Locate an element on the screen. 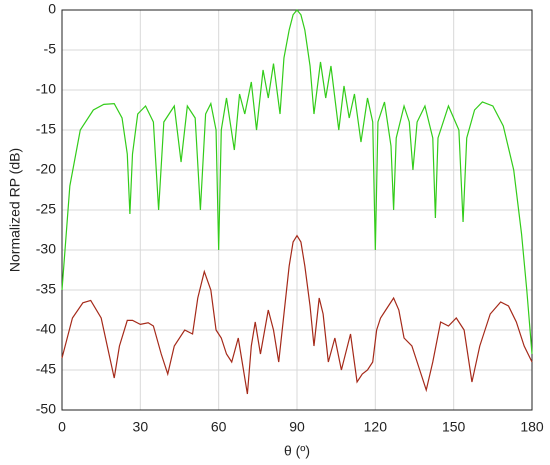 The image size is (550, 465). y-tick-label: -20 is located at coordinates (46, 169).